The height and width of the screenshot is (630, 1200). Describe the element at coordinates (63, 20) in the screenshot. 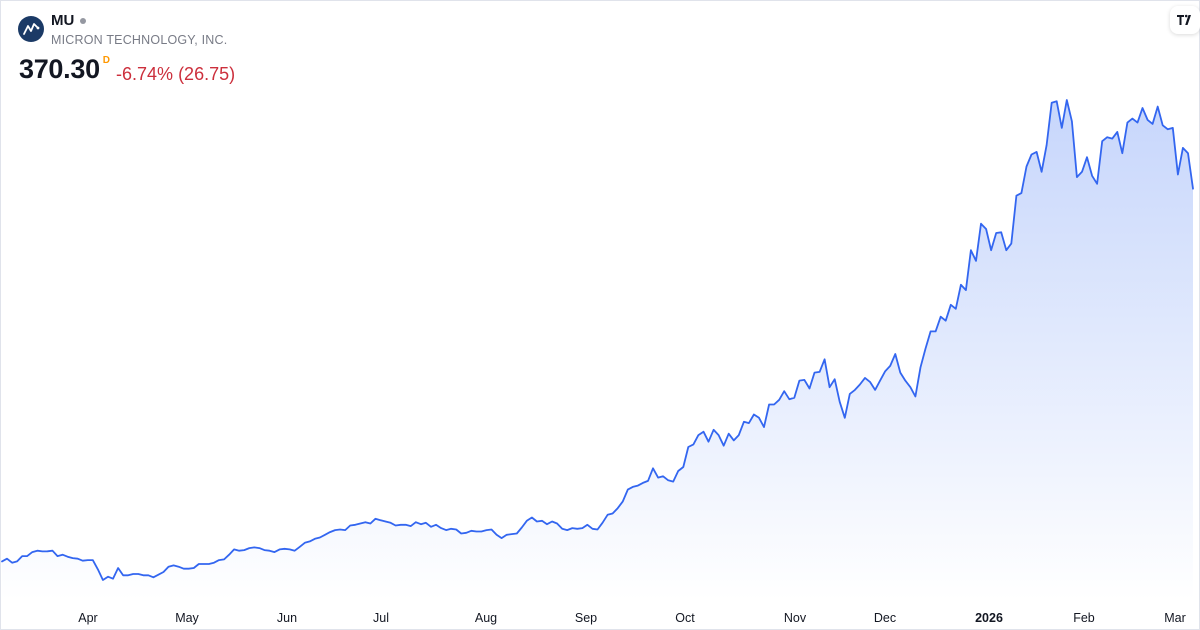

I see `ticker-symbol: MU` at that location.